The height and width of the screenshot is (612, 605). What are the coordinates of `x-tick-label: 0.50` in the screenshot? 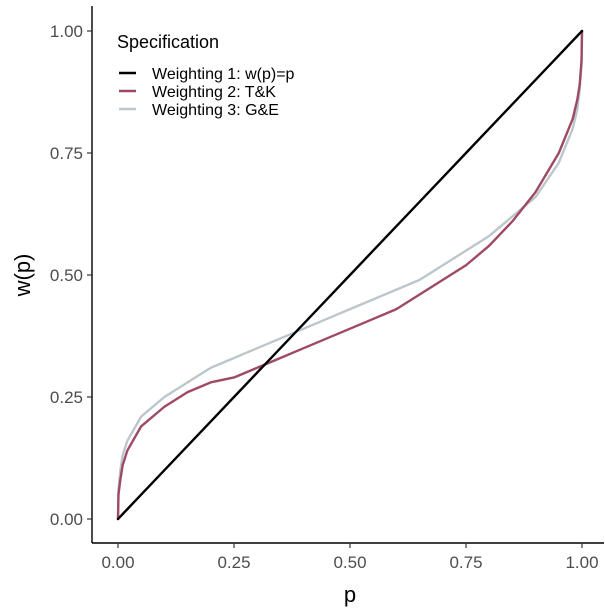 It's located at (349, 562).